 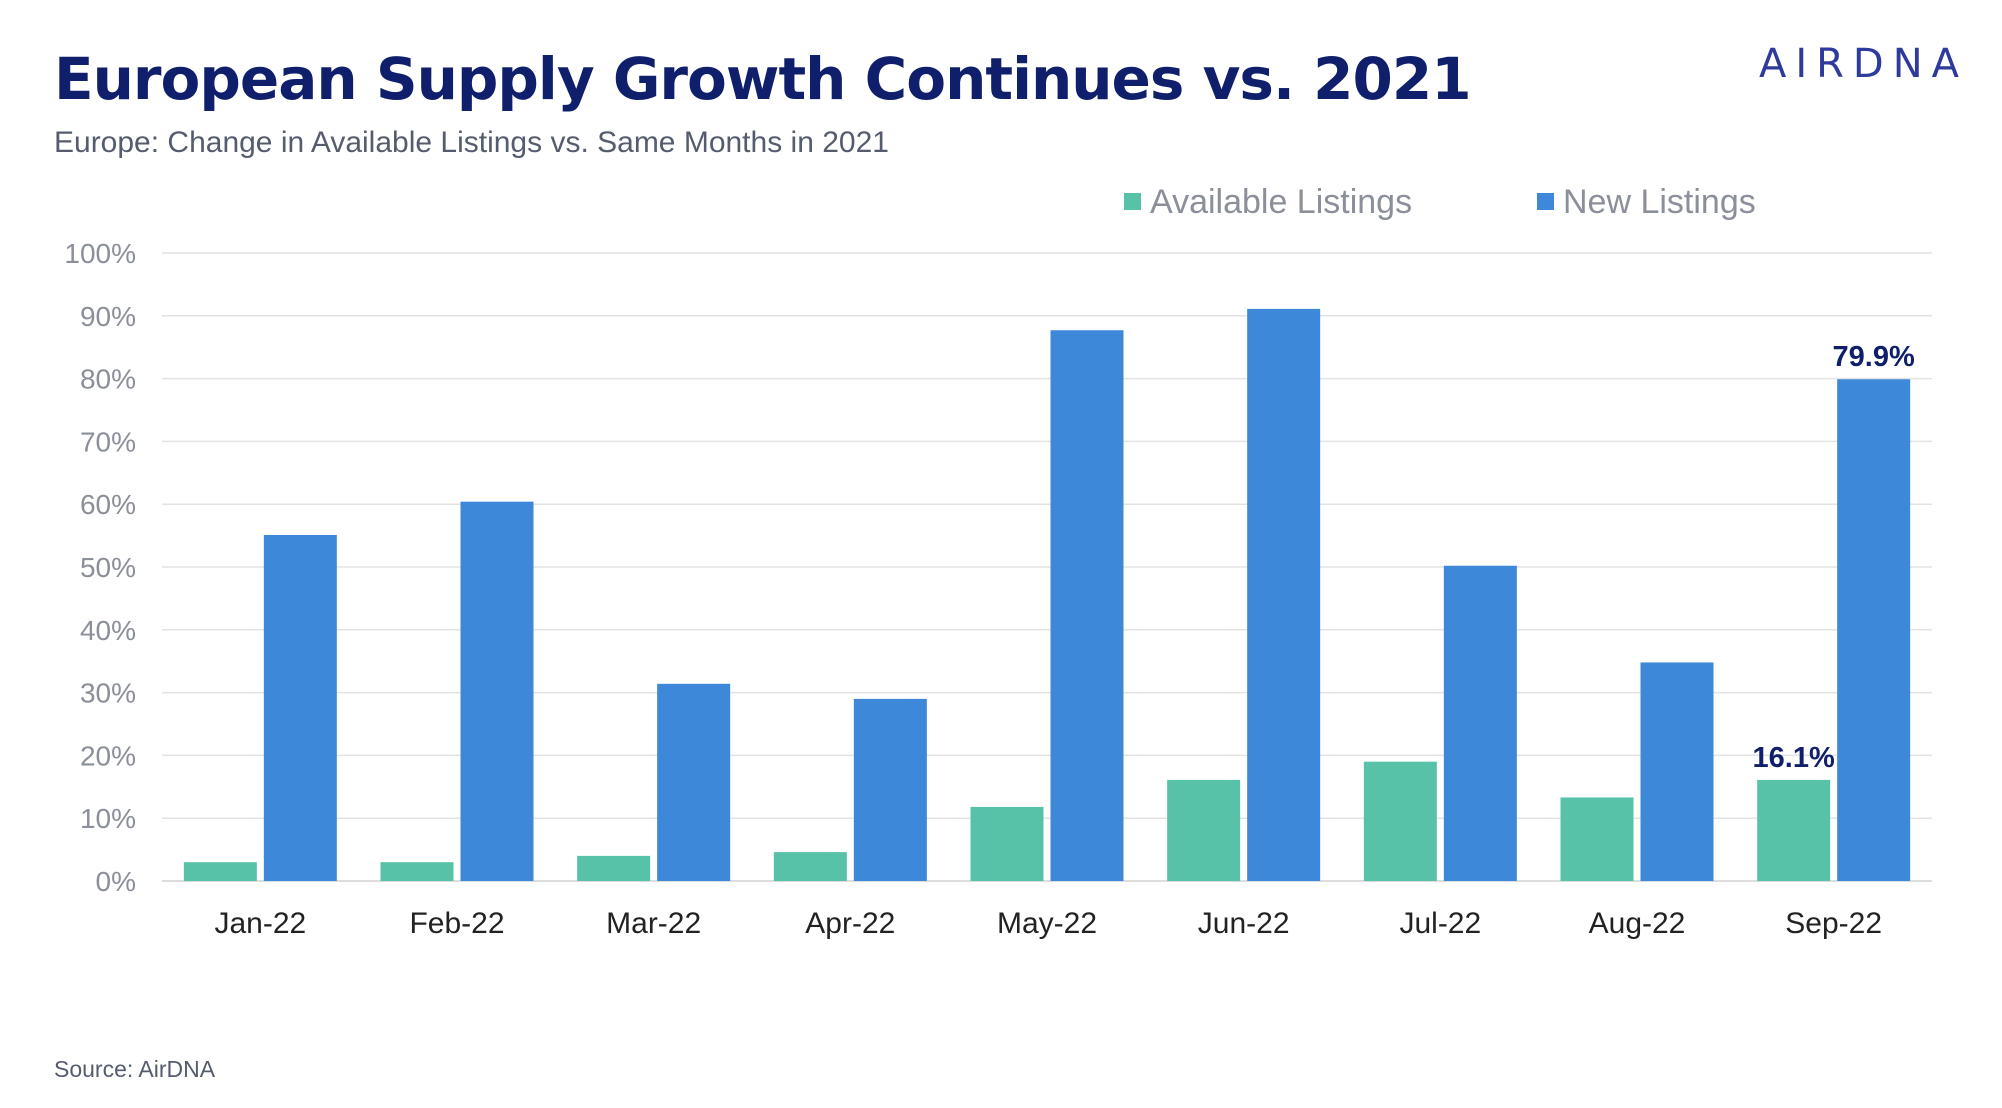 What do you see at coordinates (1833, 923) in the screenshot?
I see `x-tick-label: Sep-22` at bounding box center [1833, 923].